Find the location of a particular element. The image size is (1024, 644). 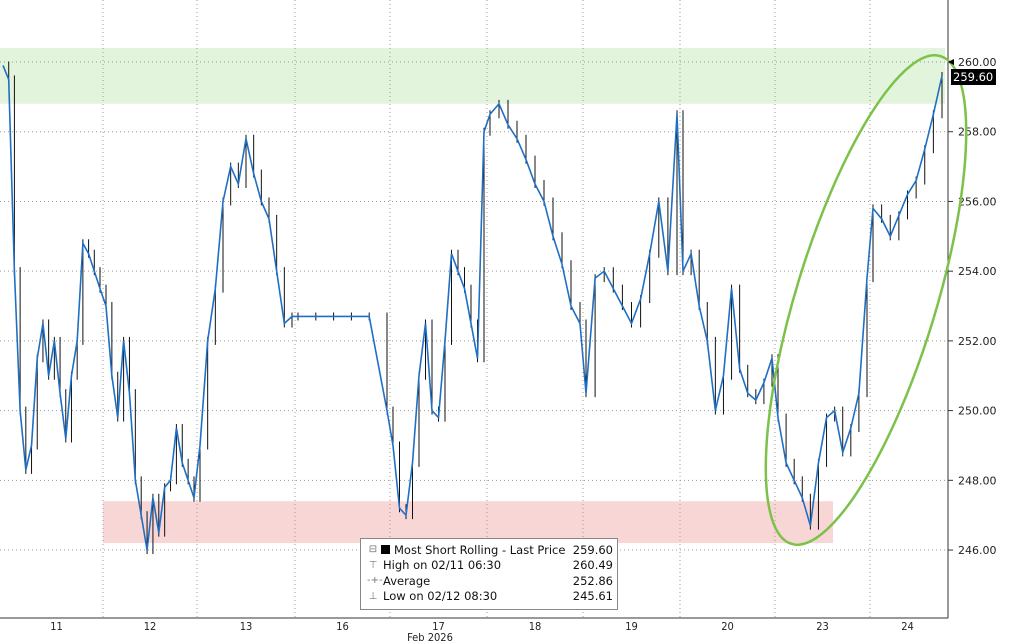

x-tick-label: 13 is located at coordinates (246, 626).